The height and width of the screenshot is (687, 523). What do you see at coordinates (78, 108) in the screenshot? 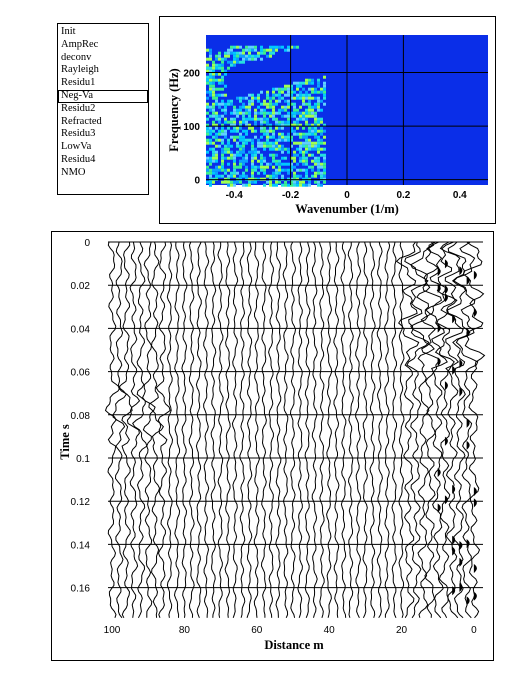
I see `process-list-item: Residu2` at bounding box center [78, 108].